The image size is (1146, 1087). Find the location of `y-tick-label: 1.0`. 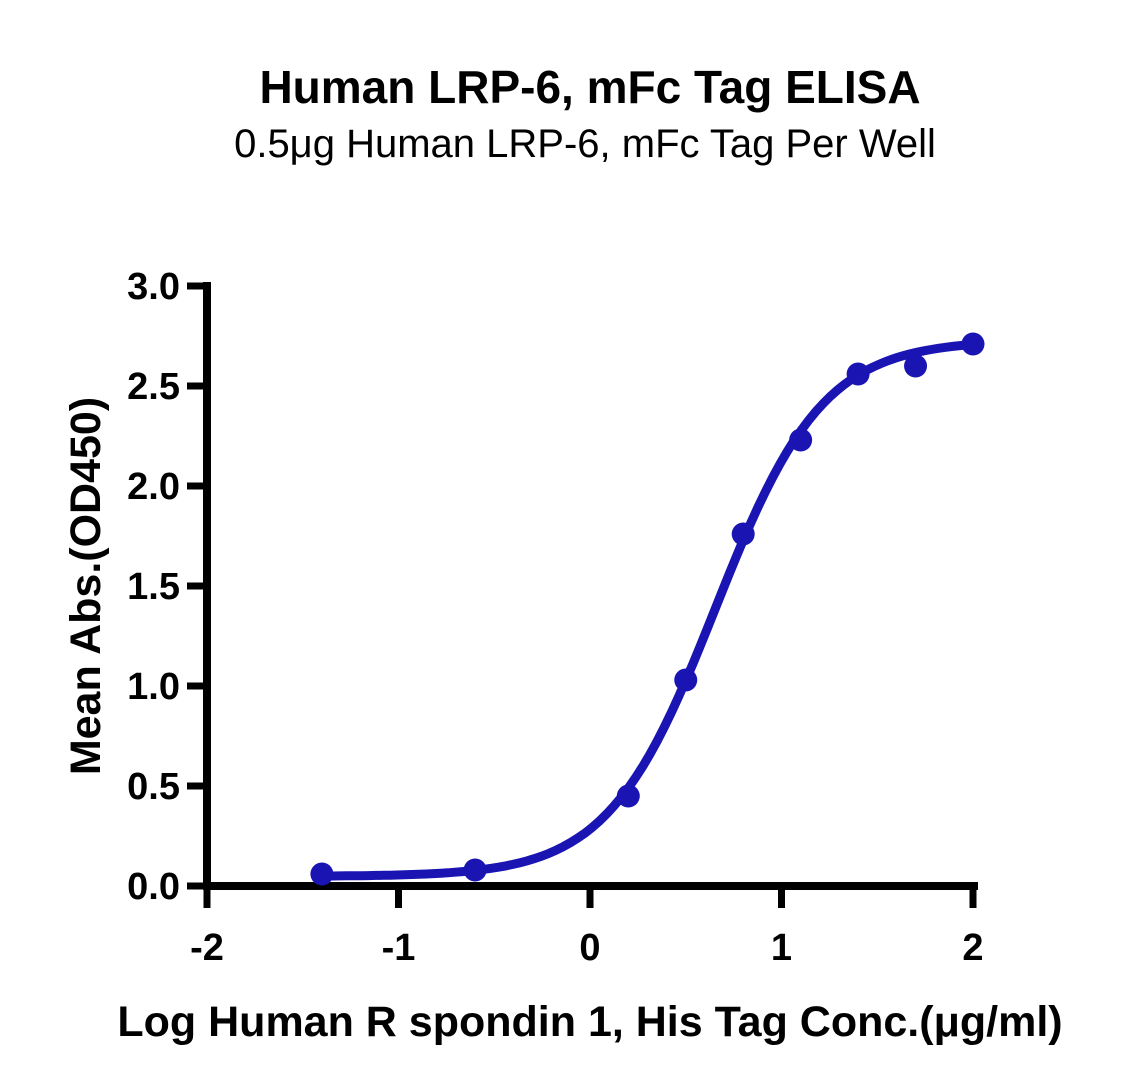

y-tick-label: 1.0 is located at coordinates (153, 687).